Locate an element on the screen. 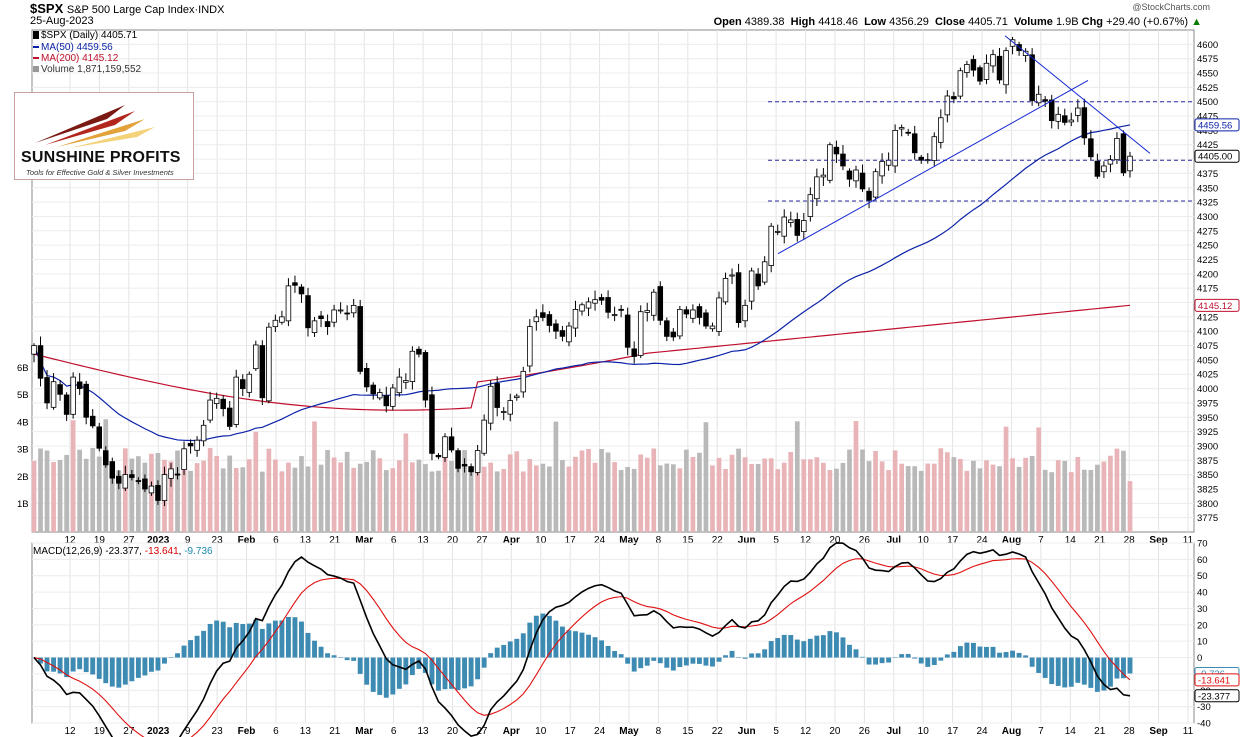 The height and width of the screenshot is (737, 1240). y-tick-label: 4350 is located at coordinates (1207, 188).